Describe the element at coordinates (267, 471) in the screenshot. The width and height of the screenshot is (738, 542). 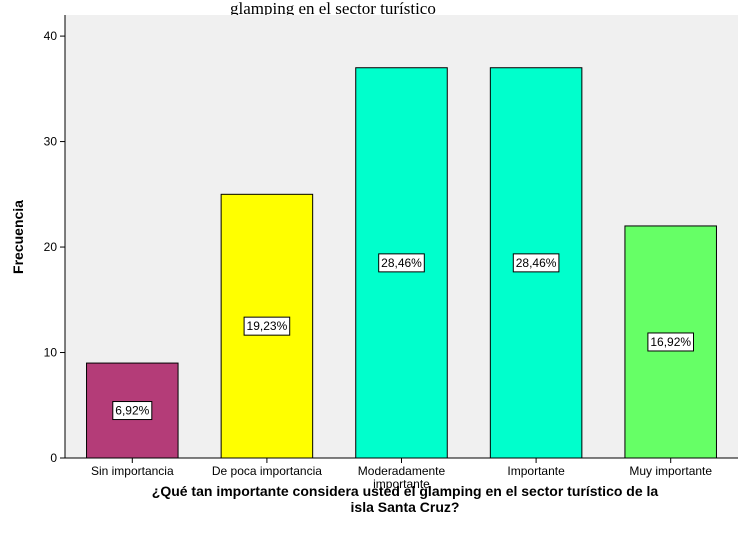
I see `x-tick-label: De poca importancia` at that location.